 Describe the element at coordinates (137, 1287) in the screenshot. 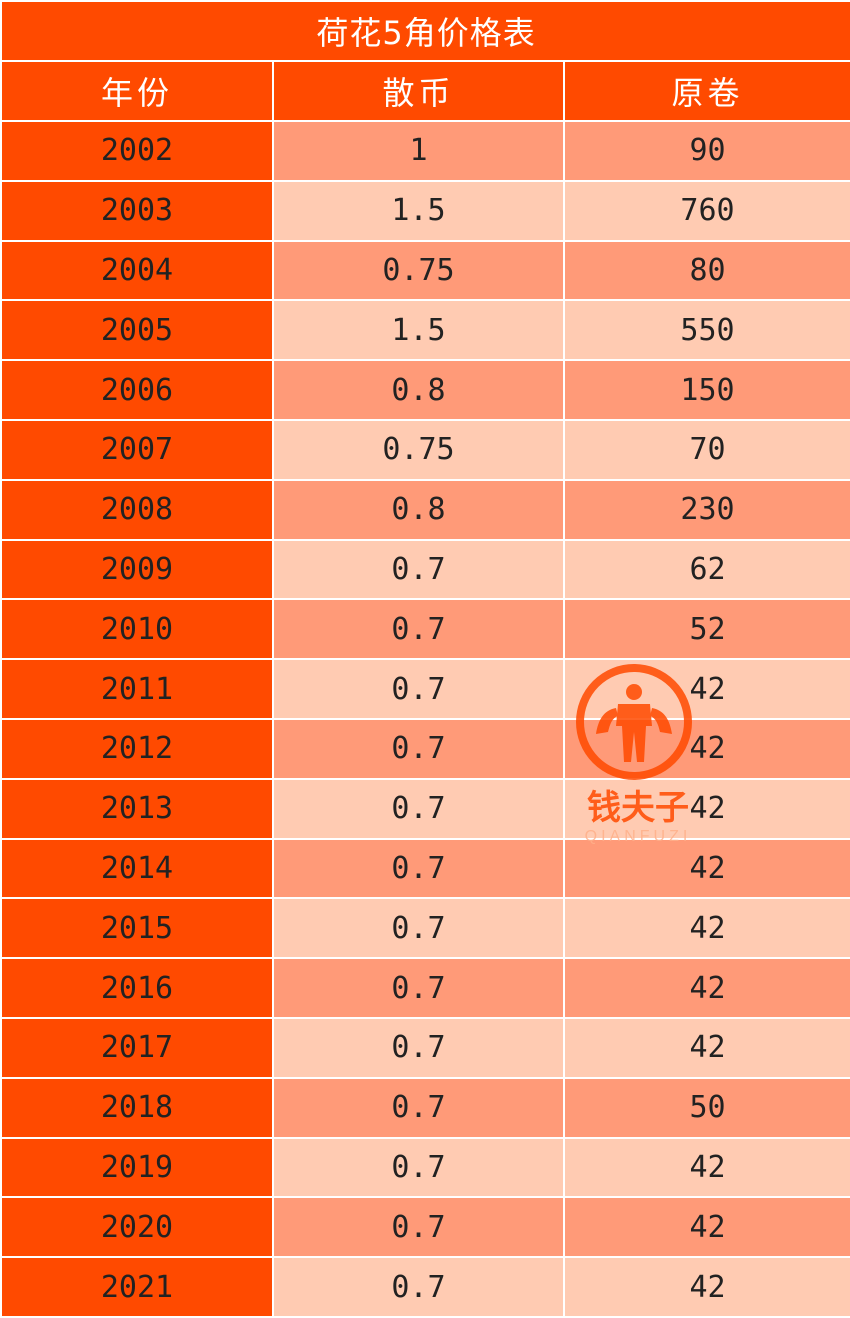

I see `year-cell: 2021` at that location.